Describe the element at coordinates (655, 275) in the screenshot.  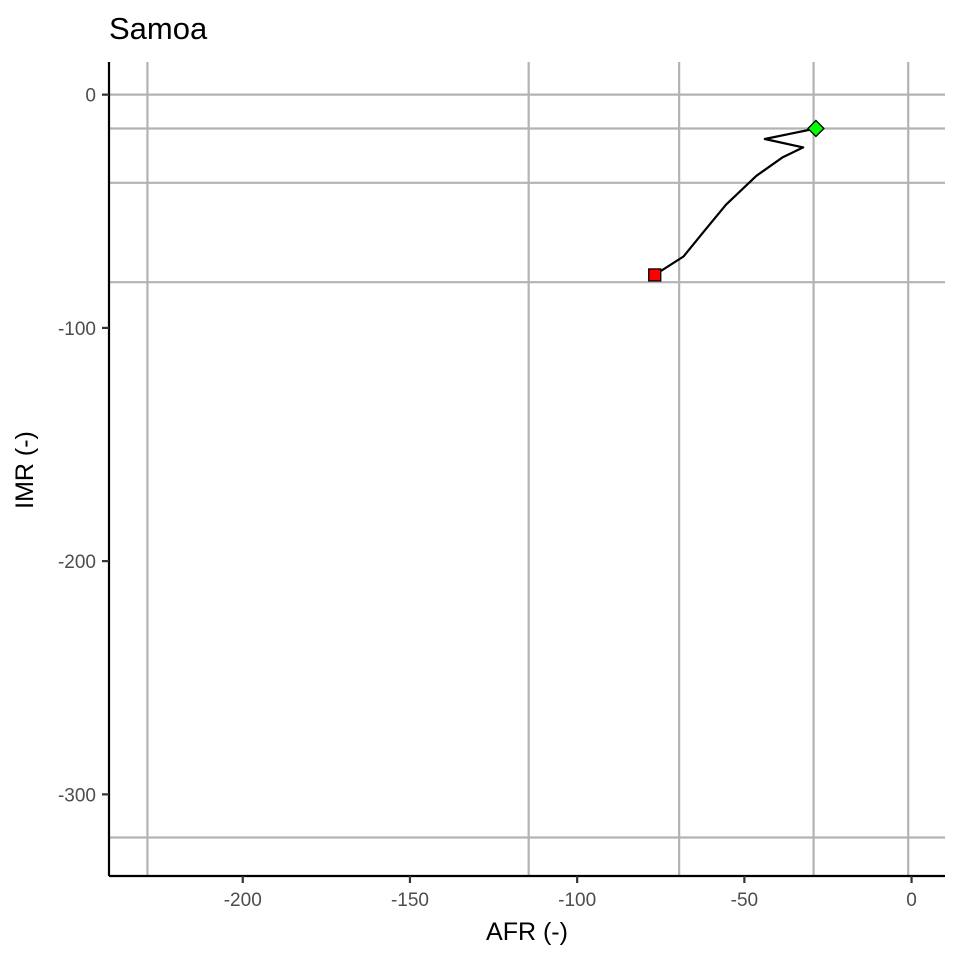
I see `start-marker` at that location.